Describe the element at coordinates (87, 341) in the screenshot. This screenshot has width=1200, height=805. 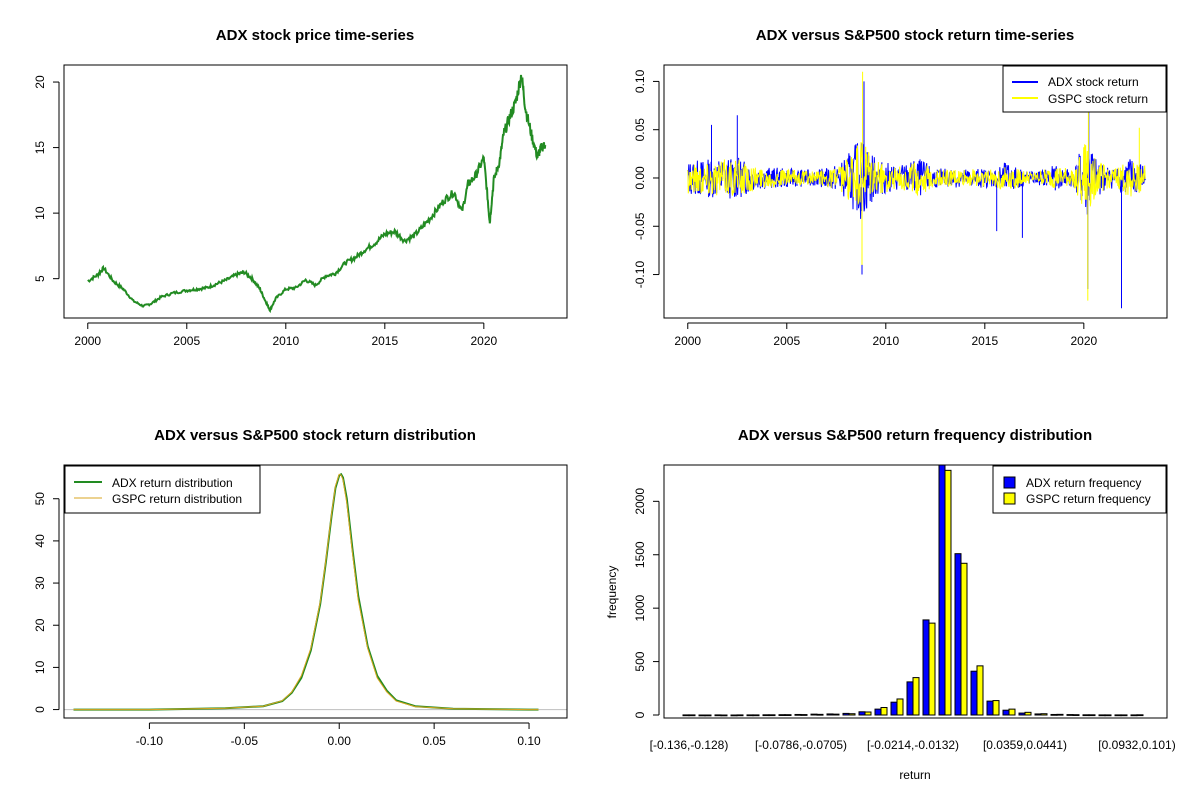
I see `price-x-tick-label: 2000` at that location.